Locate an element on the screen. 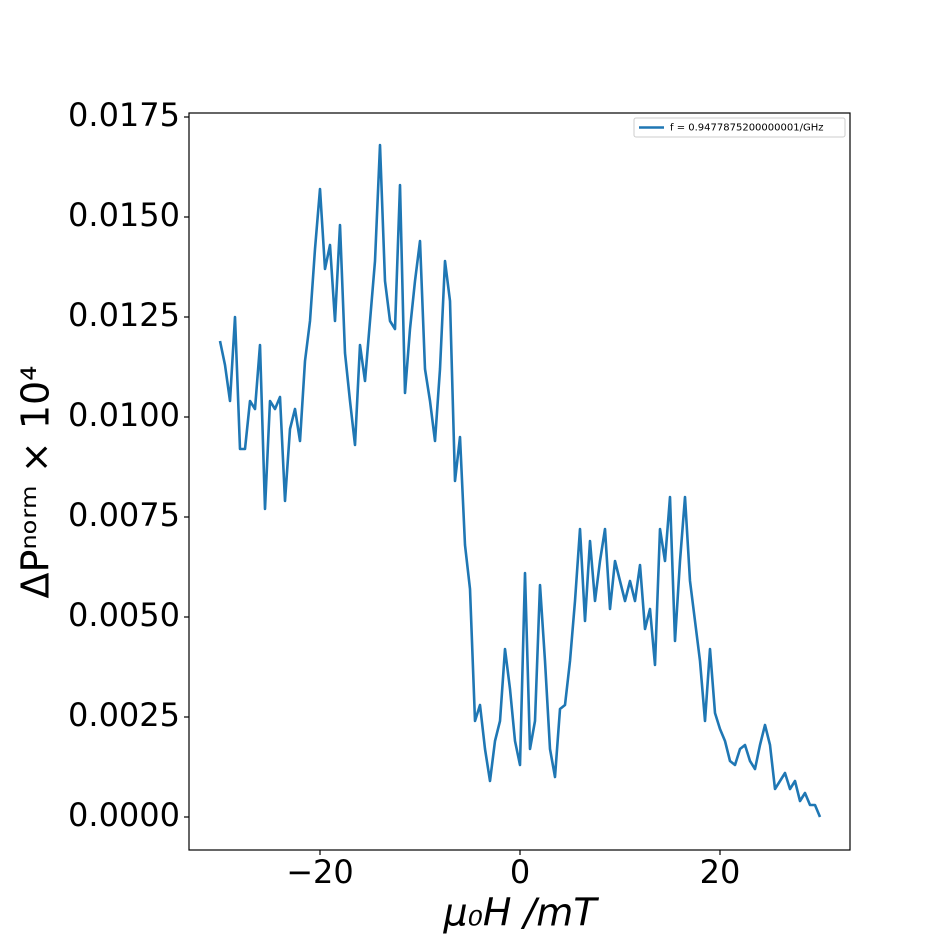  x-tick-label: −20 is located at coordinates (320, 872).